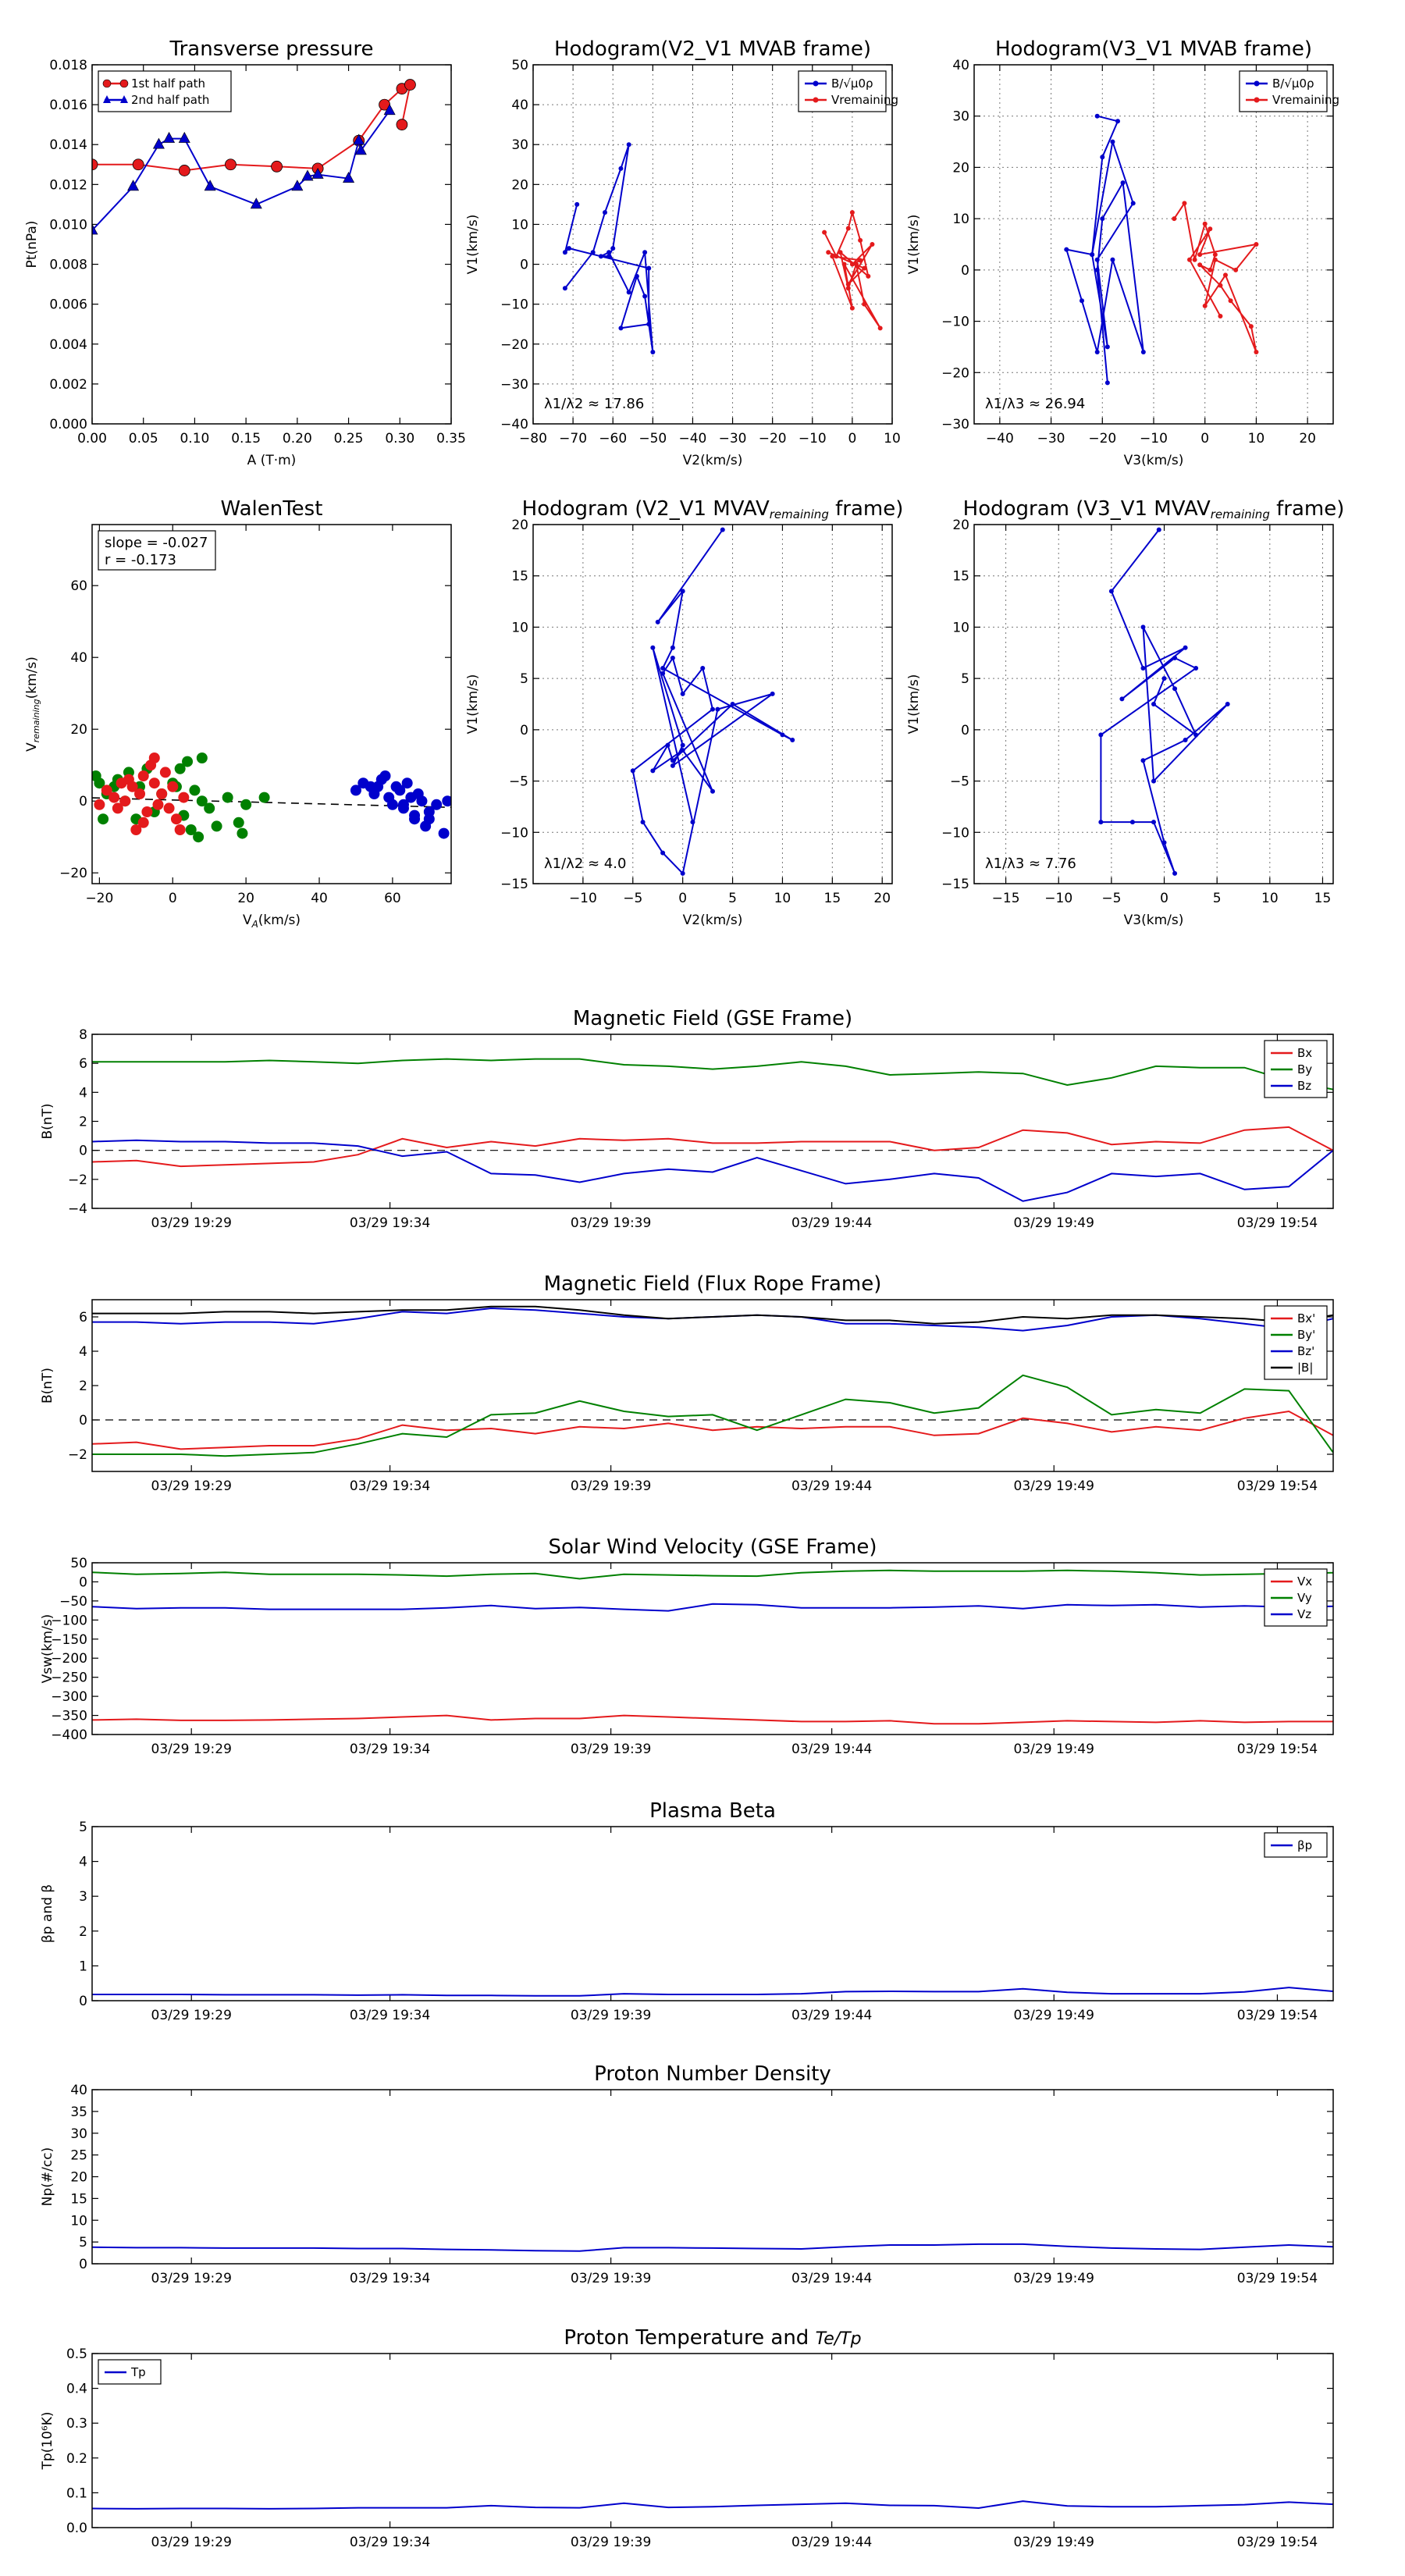  What do you see at coordinates (83, 1421) in the screenshot?
I see `bfr-ytick-label: 0` at bounding box center [83, 1421].